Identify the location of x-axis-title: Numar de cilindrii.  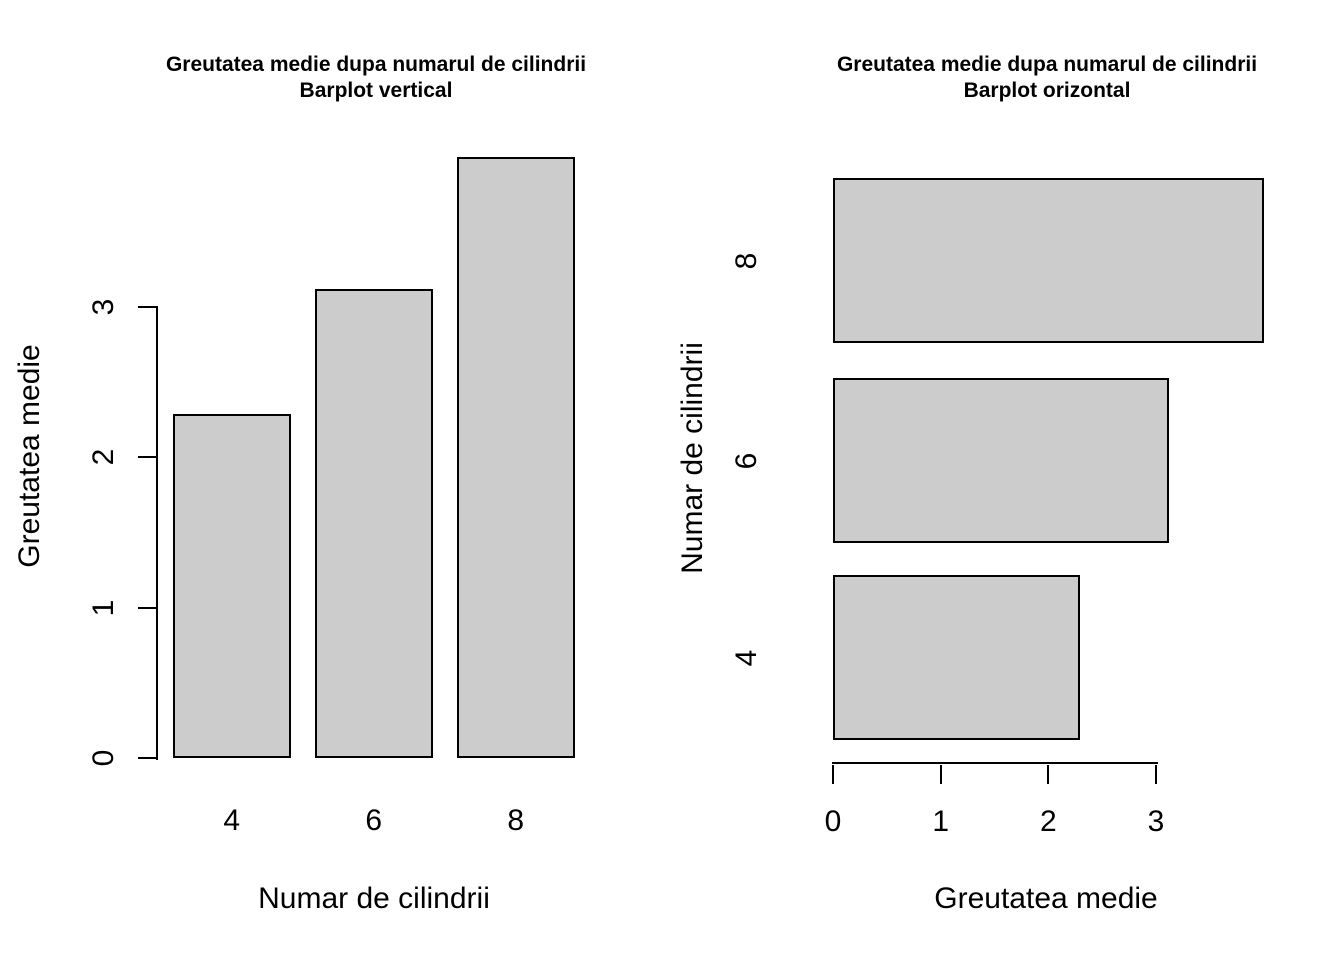
(374, 898).